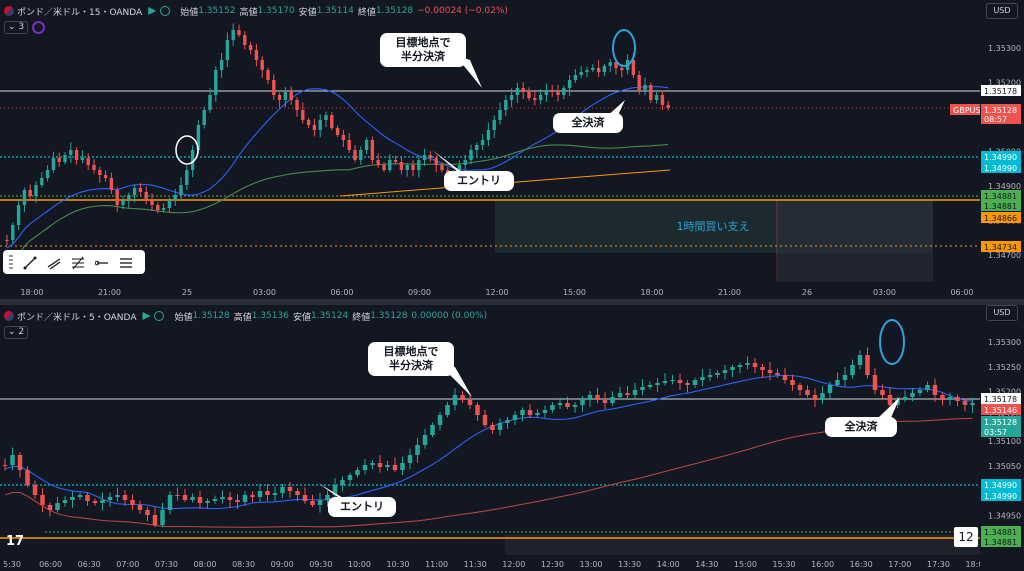  I want to click on drawing-toolbar, so click(74, 262).